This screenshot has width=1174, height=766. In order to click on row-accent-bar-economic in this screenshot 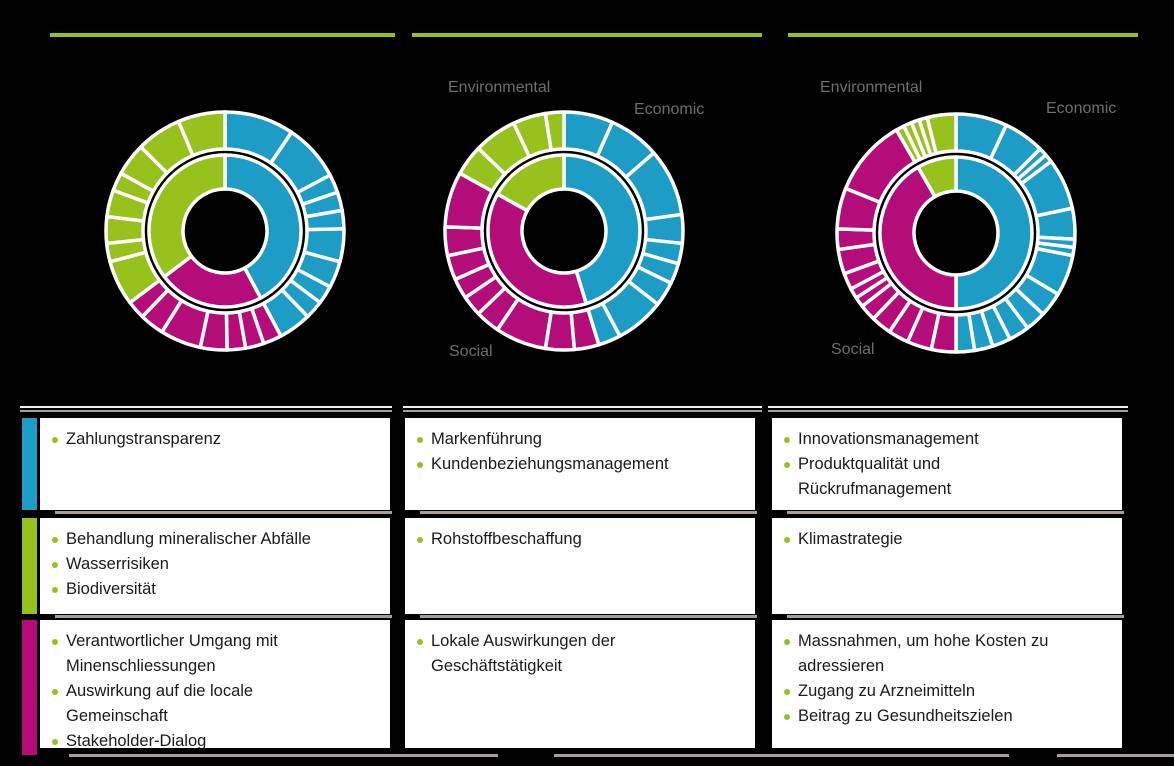, I will do `click(29, 464)`.